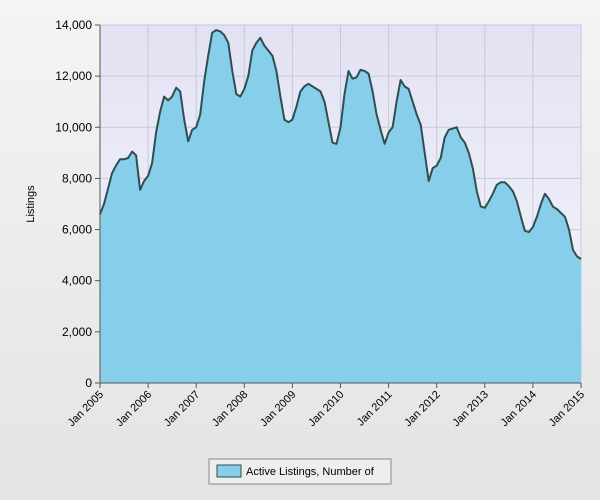 This screenshot has height=500, width=600. Describe the element at coordinates (77, 178) in the screenshot. I see `y-tick-label: 8,000` at that location.